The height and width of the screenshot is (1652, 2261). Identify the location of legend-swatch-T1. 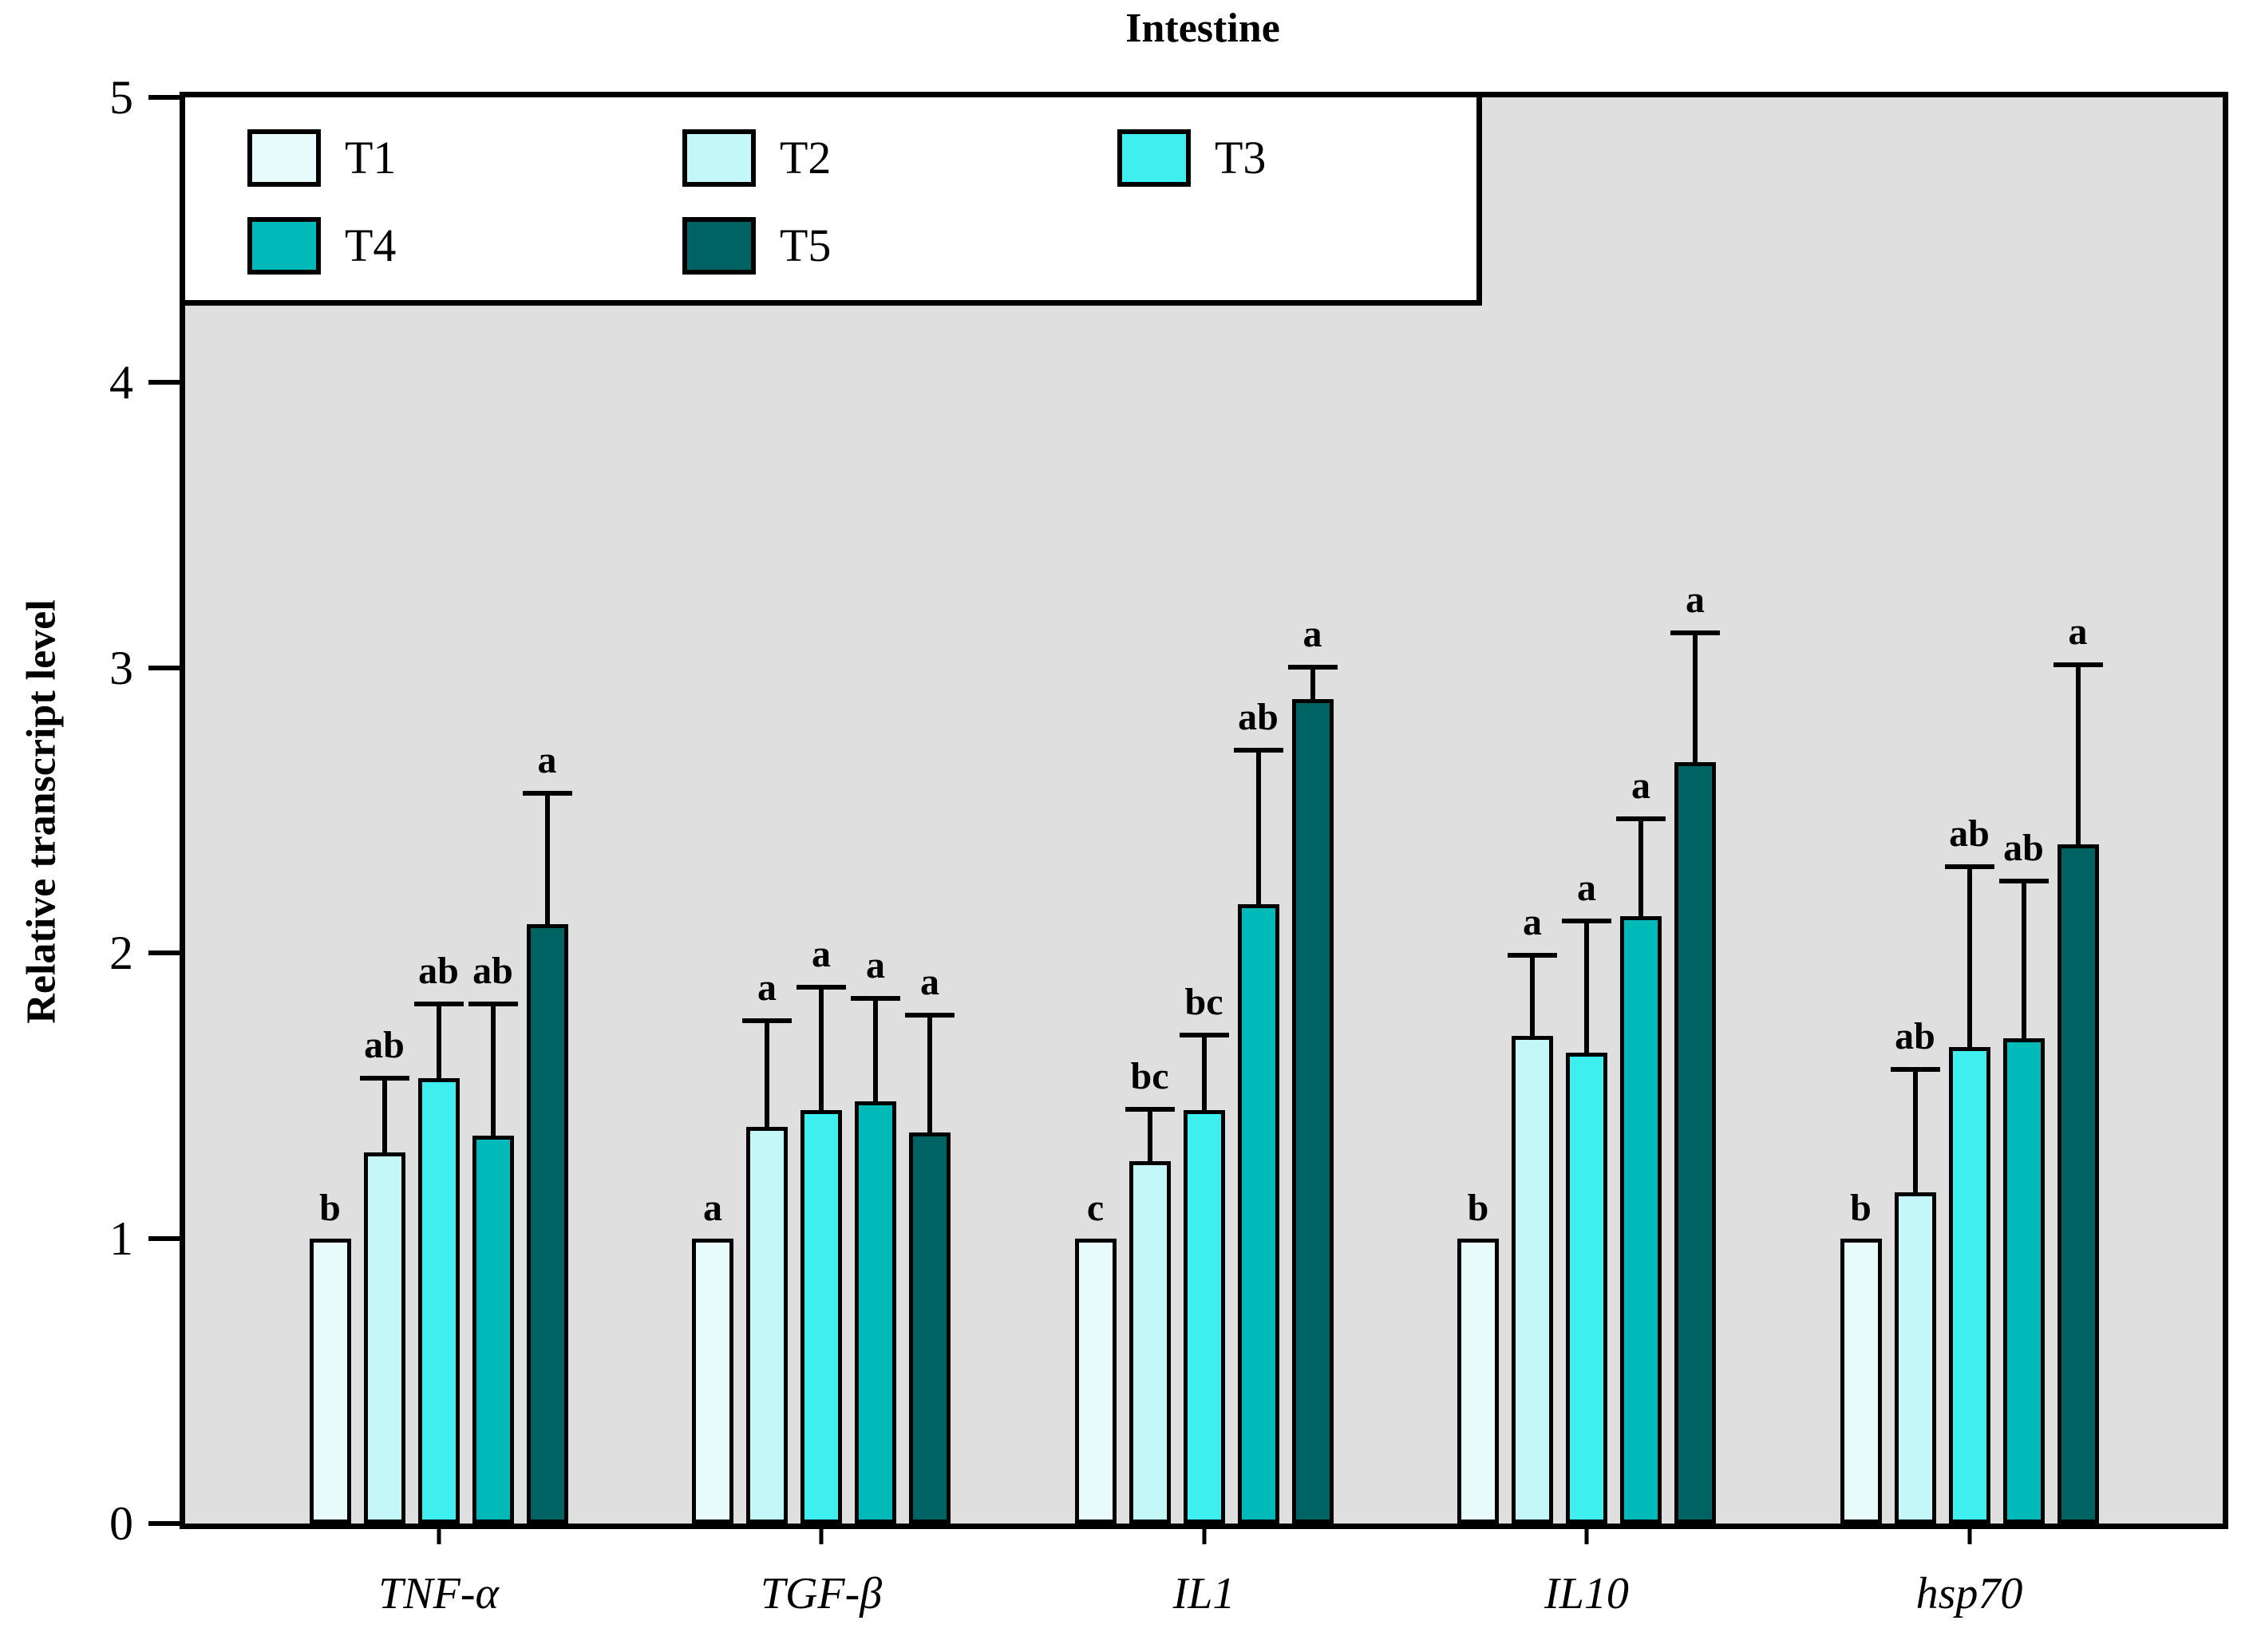
(284, 158).